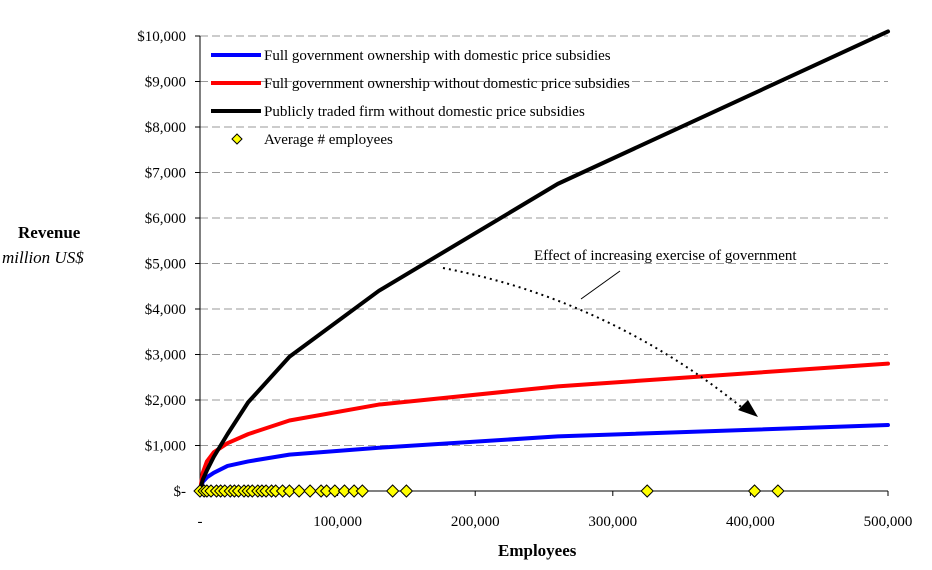 This screenshot has height=570, width=932. What do you see at coordinates (165, 174) in the screenshot?
I see `y-tick-label: $7,000` at bounding box center [165, 174].